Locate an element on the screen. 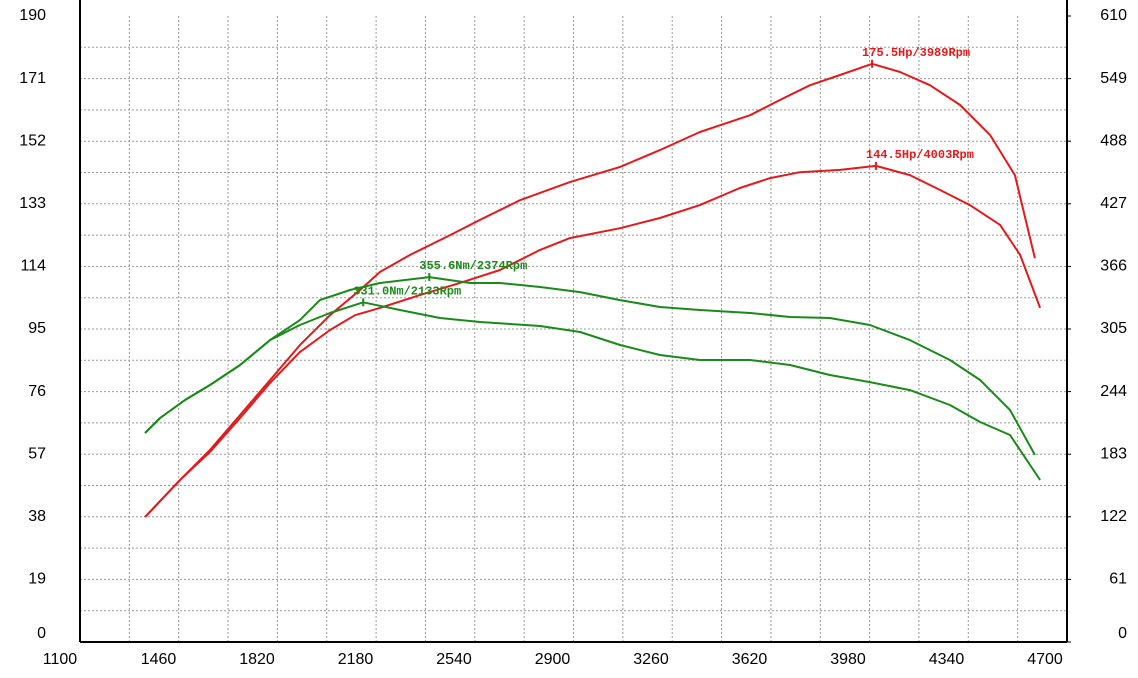 The width and height of the screenshot is (1138, 678). y2-tick-label: 61 is located at coordinates (1118, 579).